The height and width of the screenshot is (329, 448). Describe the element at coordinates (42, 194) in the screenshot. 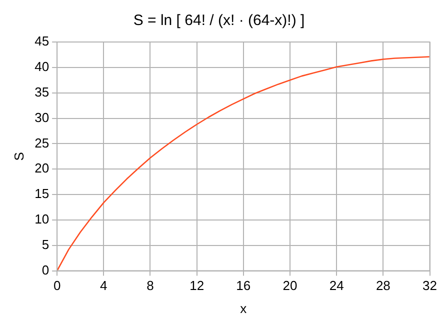

I see `y-tick-label: 15` at that location.